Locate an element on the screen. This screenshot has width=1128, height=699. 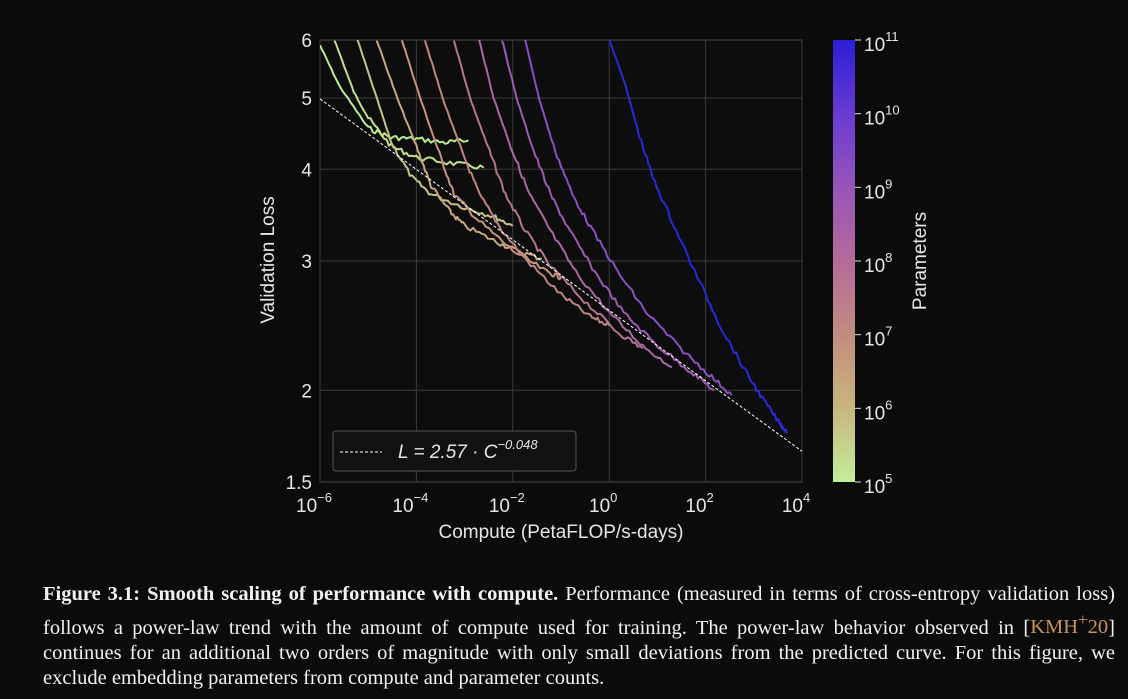
x-tick-label: 10⁻⁴ is located at coordinates (410, 503).